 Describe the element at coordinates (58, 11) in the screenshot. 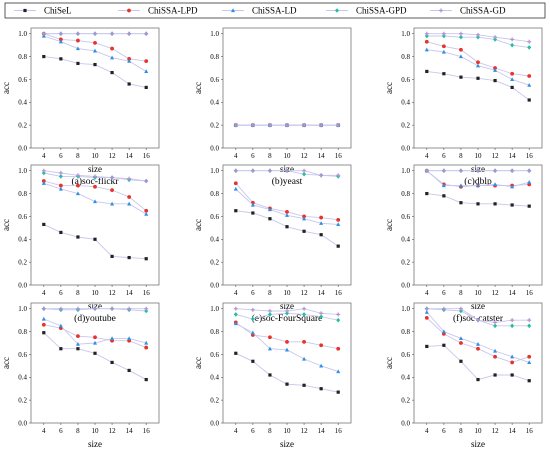

I see `legend-label: ChiSeL` at that location.